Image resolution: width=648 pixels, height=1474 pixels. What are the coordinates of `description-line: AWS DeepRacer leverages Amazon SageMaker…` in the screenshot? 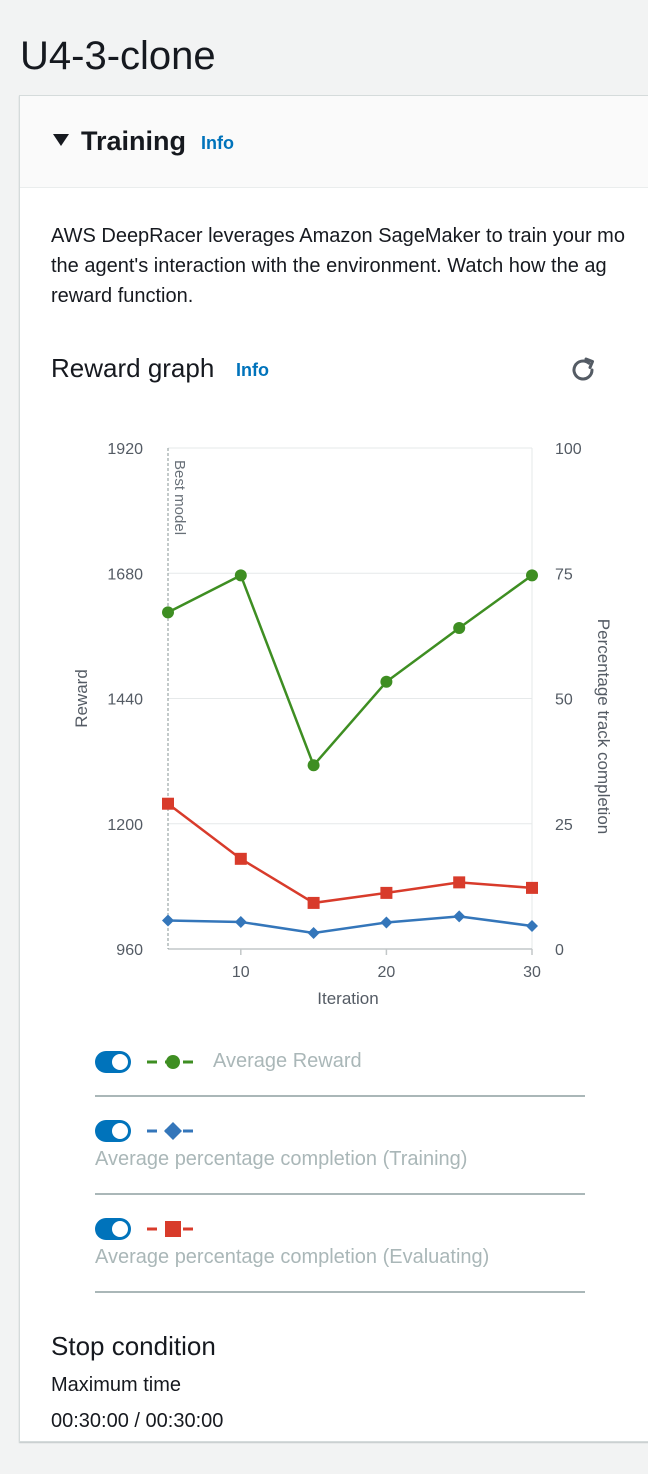 It's located at (338, 236).